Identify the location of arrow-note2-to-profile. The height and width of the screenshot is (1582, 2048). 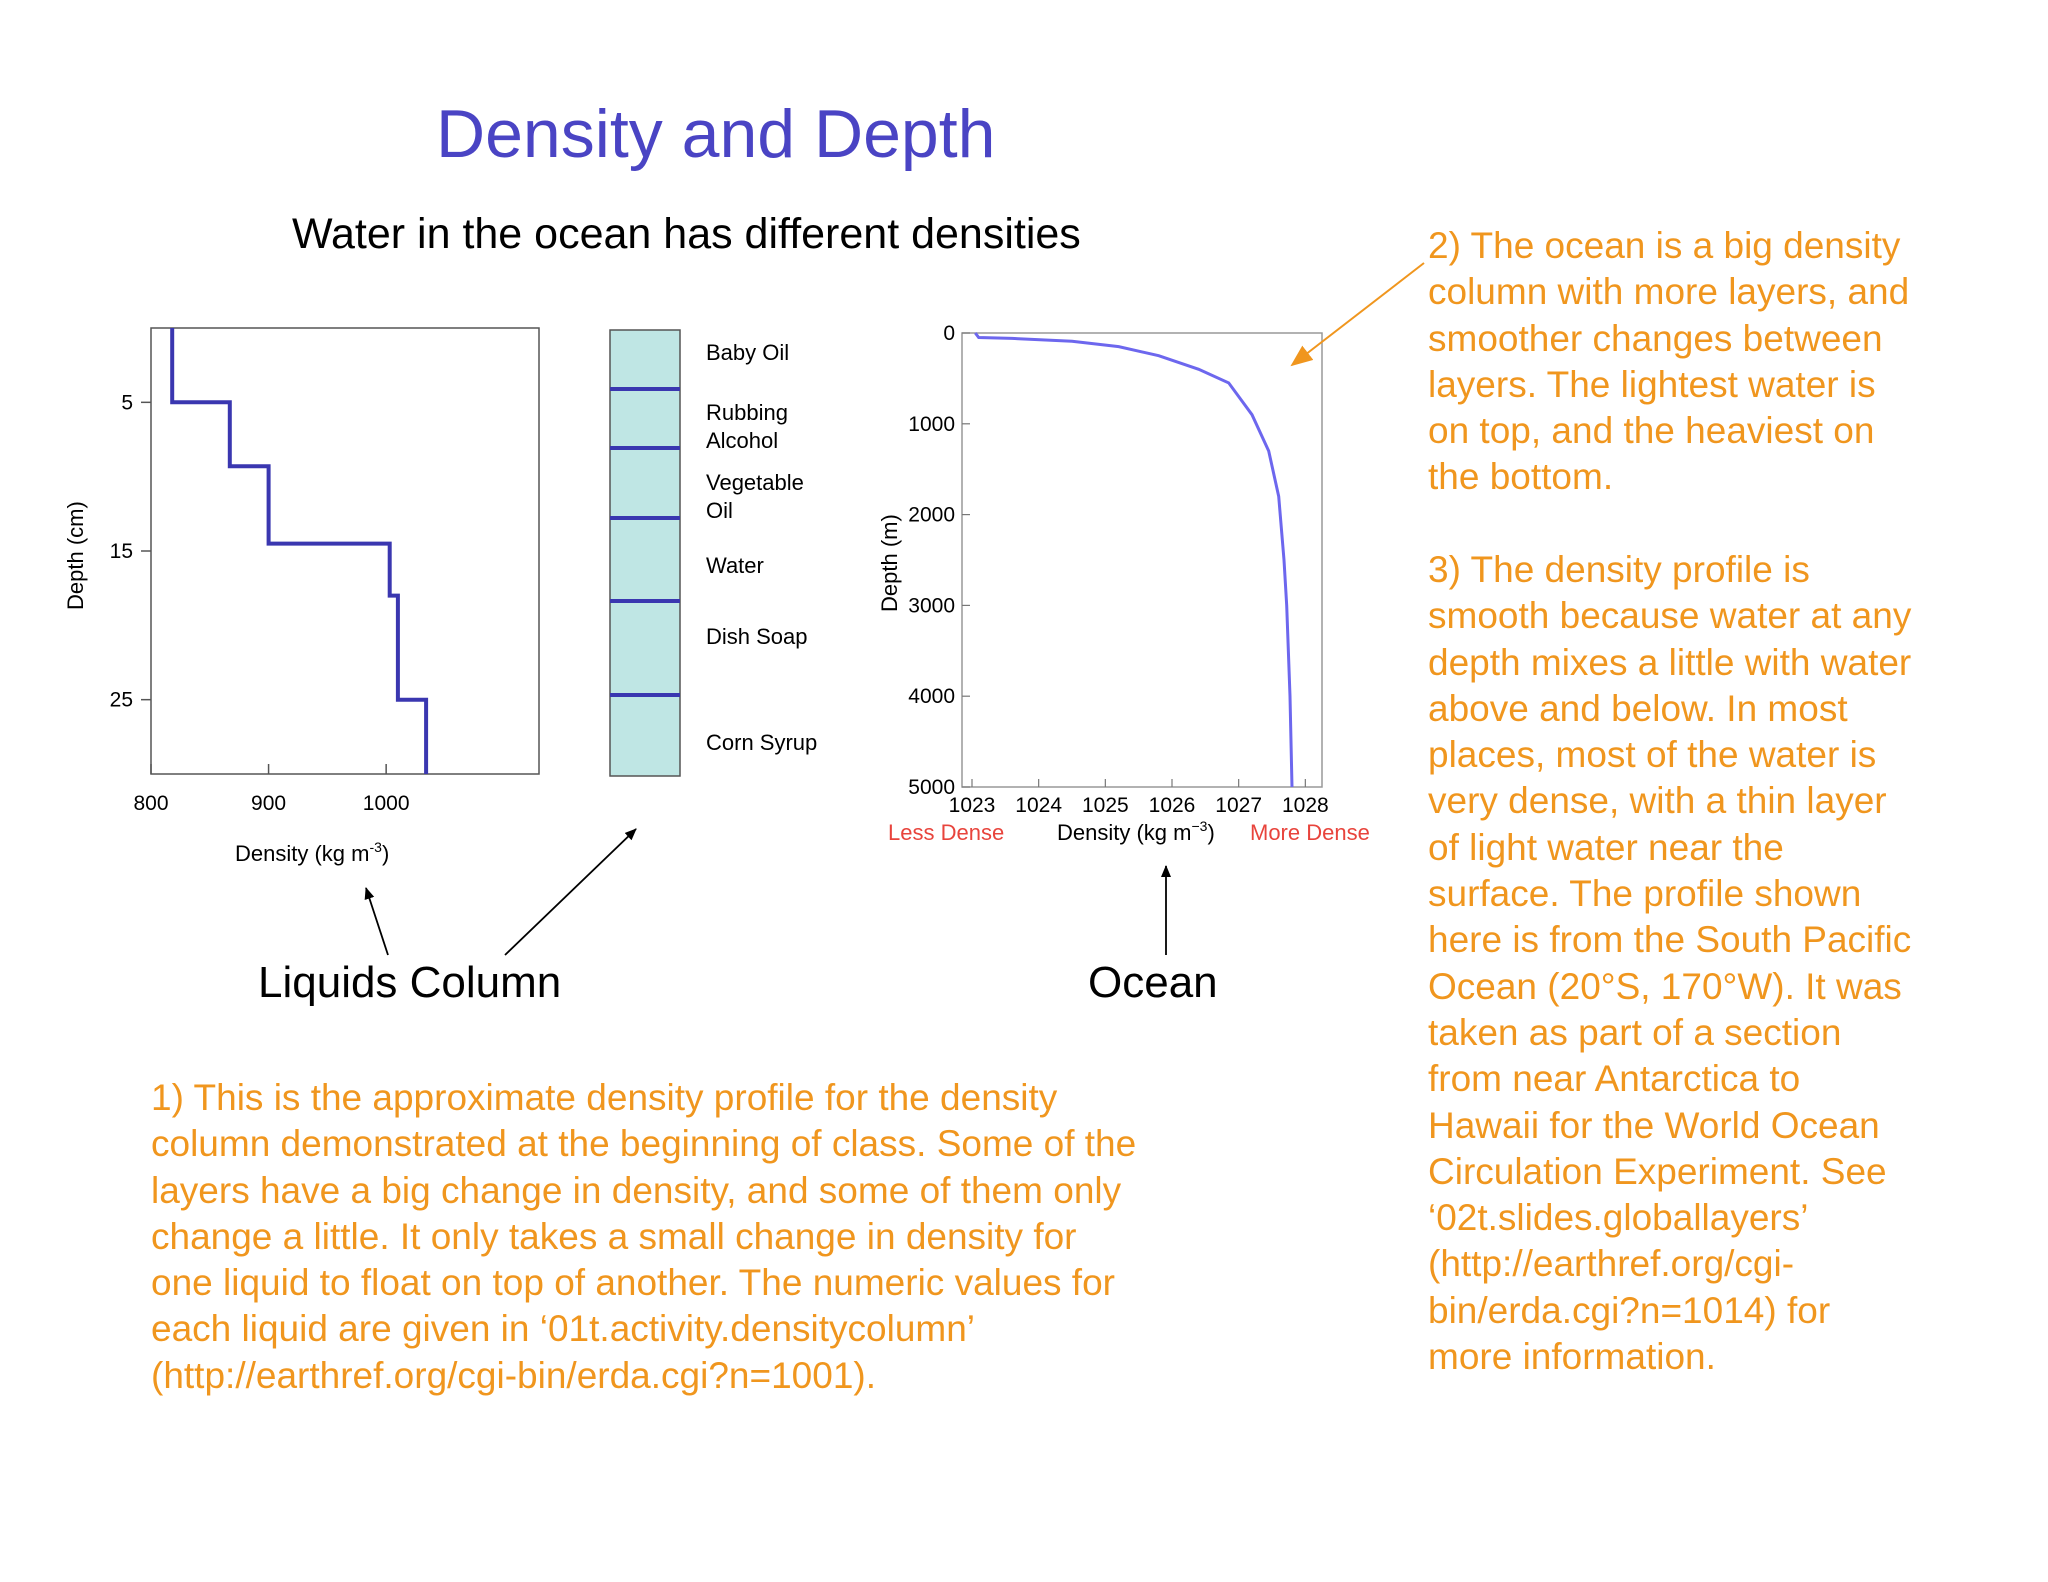
(1357, 314).